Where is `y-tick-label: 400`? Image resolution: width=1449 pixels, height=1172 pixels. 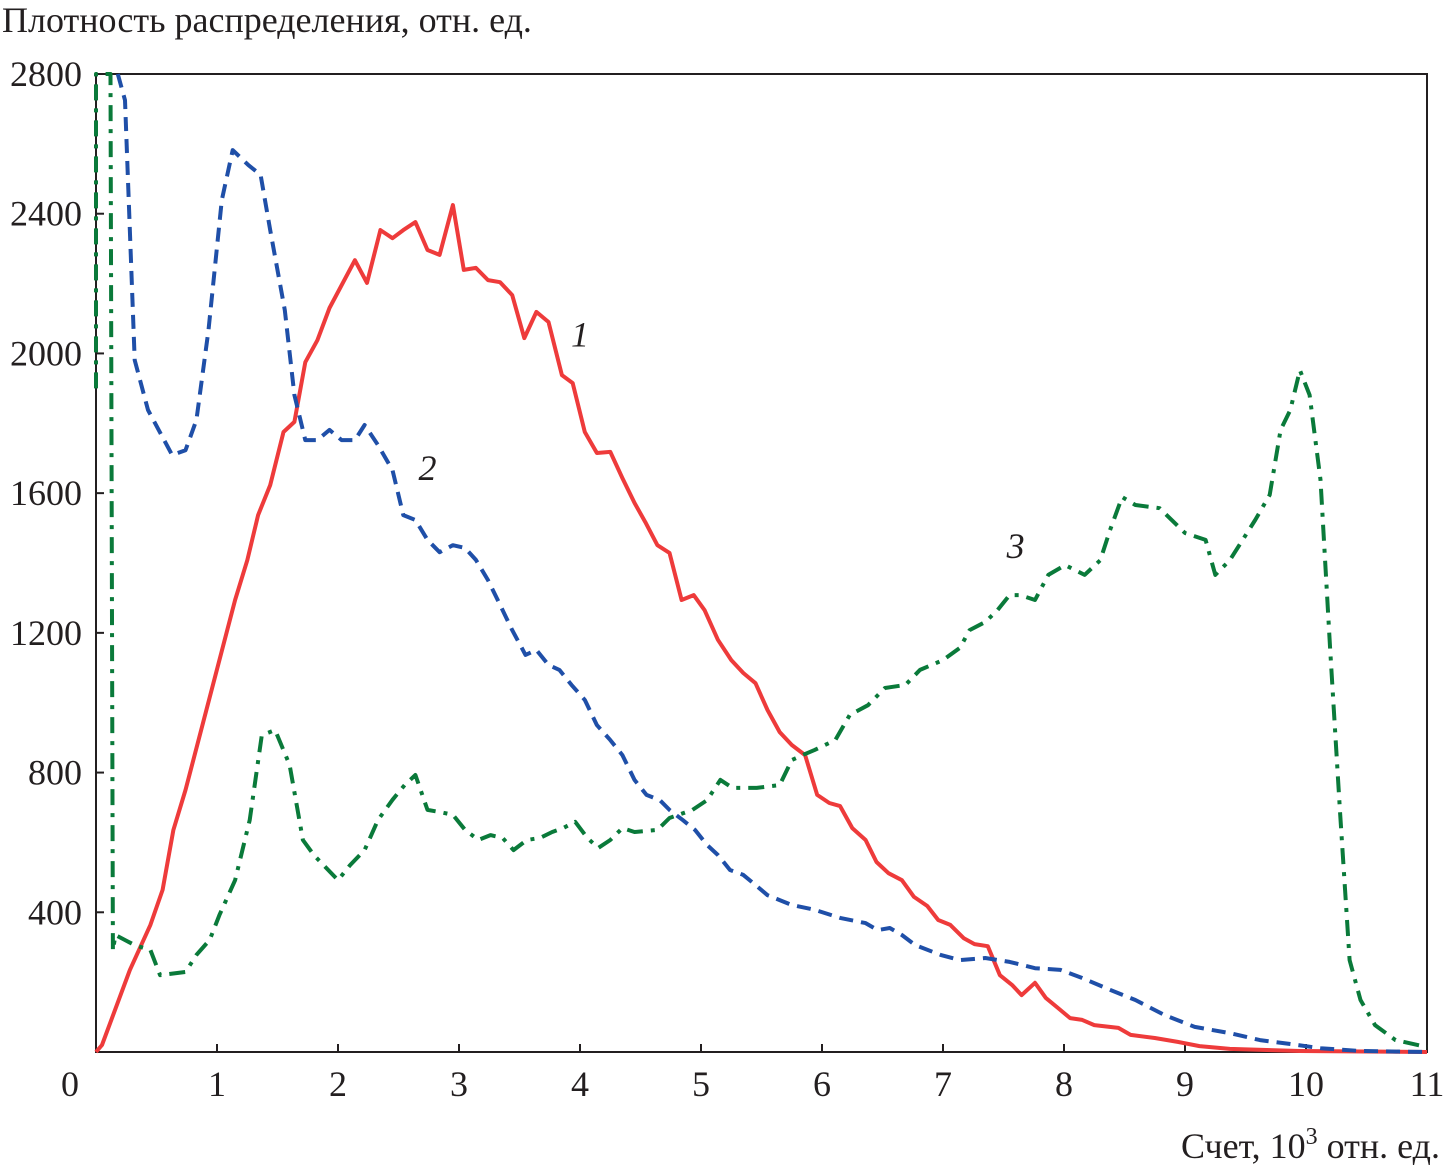 y-tick-label: 400 is located at coordinates (55, 912).